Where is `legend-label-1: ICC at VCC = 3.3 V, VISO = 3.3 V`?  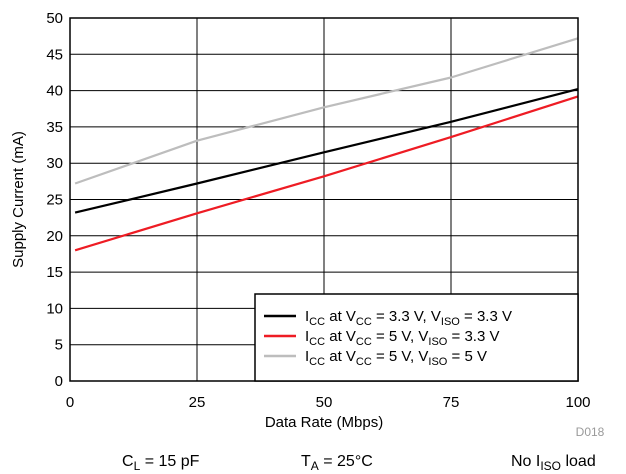 legend-label-1: ICC at VCC = 3.3 V, VISO = 3.3 V is located at coordinates (408, 318).